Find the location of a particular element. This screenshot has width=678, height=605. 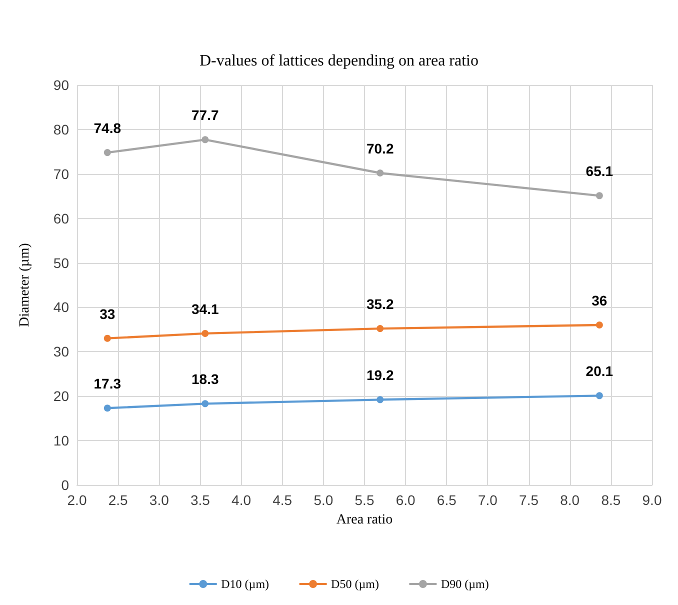

data-label: 33 is located at coordinates (108, 314).